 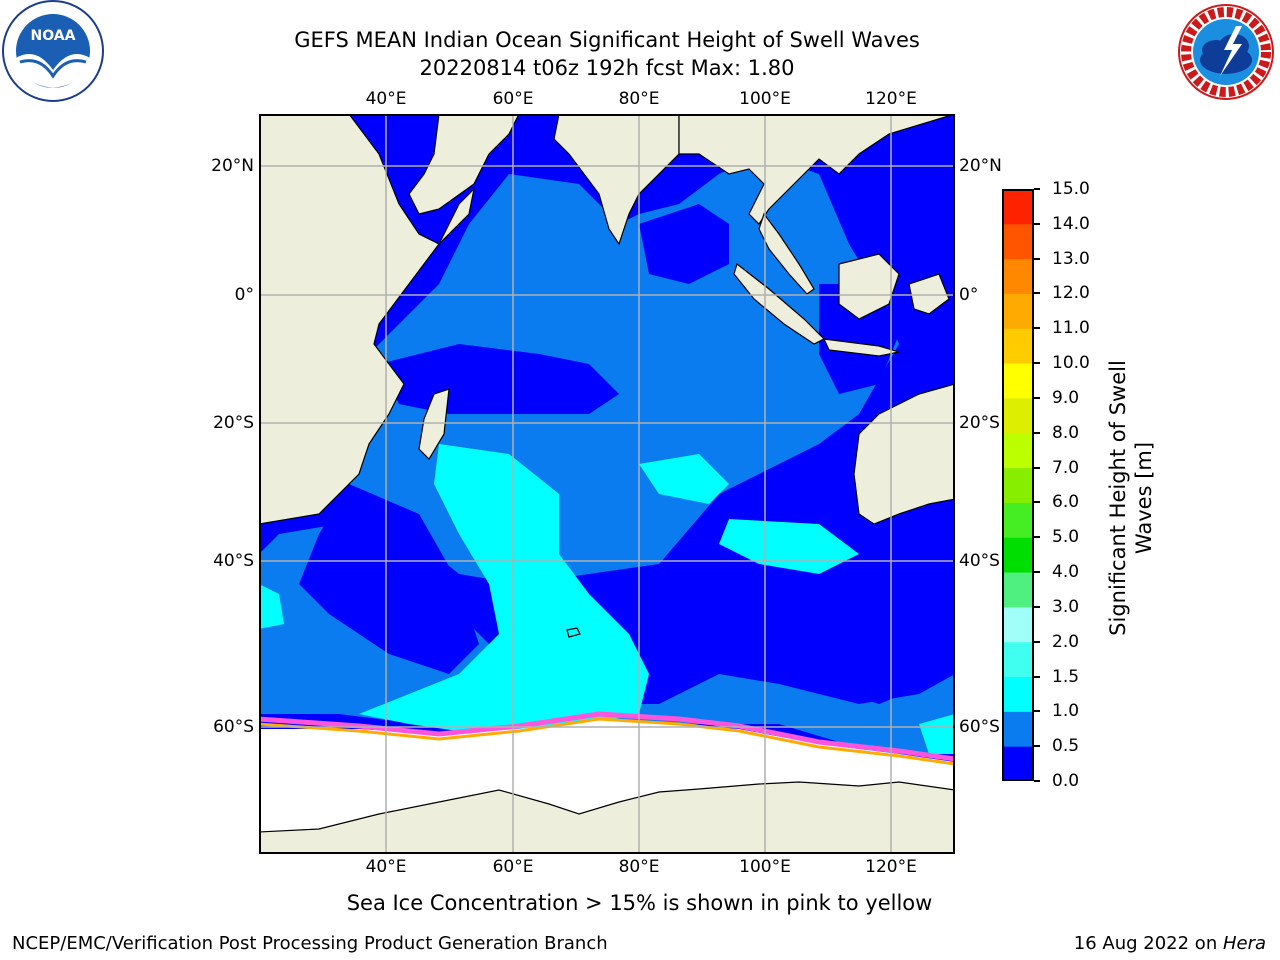 What do you see at coordinates (1066, 606) in the screenshot?
I see `colorbar-tick-label: 3.0` at bounding box center [1066, 606].